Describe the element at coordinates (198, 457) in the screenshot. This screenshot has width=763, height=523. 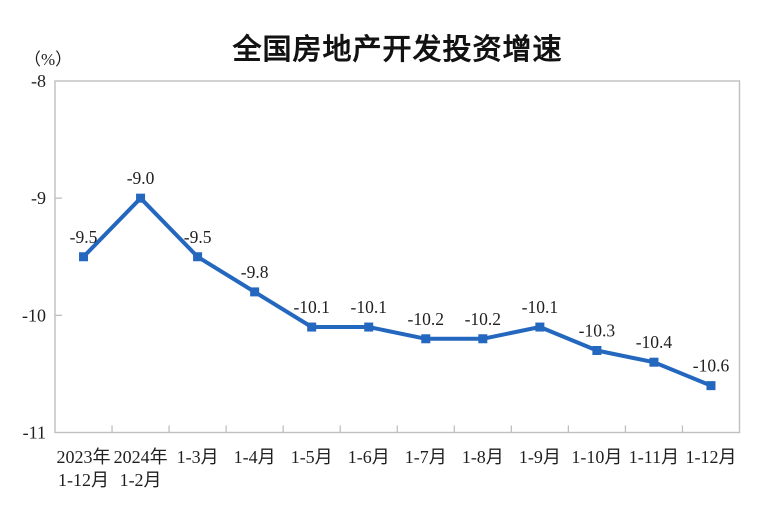
I see `x-category-label: 1-3月` at that location.